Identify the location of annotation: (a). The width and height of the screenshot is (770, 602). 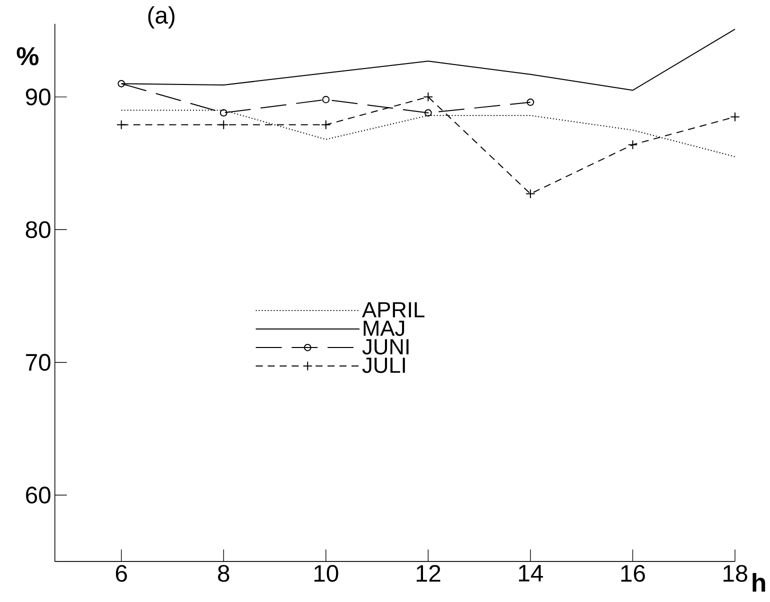
(161, 17).